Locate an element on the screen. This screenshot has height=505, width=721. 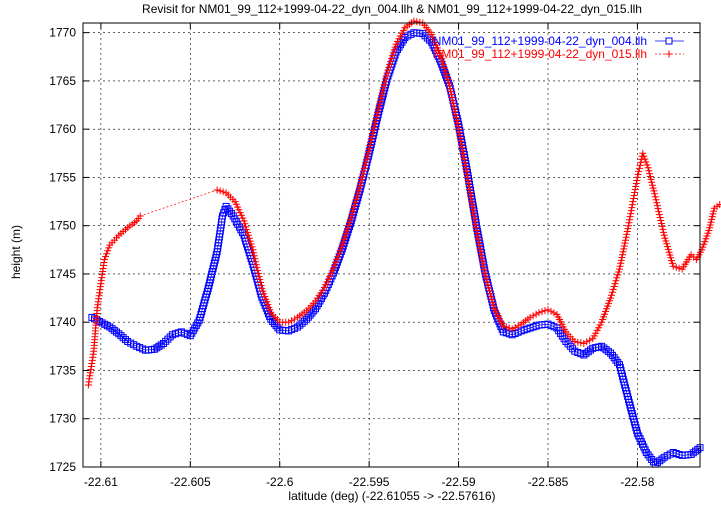
x-tick-label: -22.59 is located at coordinates (459, 482).